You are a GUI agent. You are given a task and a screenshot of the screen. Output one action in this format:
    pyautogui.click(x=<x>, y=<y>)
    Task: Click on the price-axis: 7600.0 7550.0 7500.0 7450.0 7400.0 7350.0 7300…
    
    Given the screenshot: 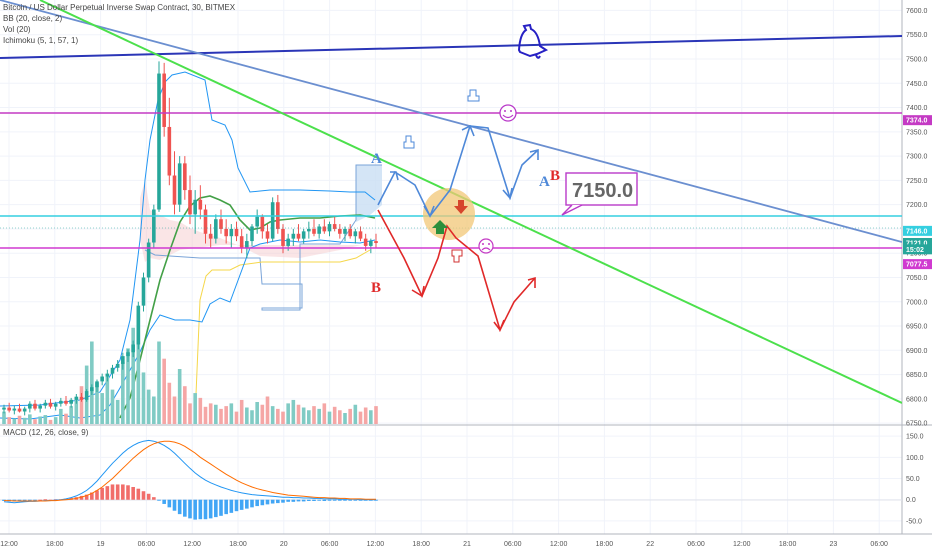 What is the action you would take?
    pyautogui.click(x=917, y=218)
    